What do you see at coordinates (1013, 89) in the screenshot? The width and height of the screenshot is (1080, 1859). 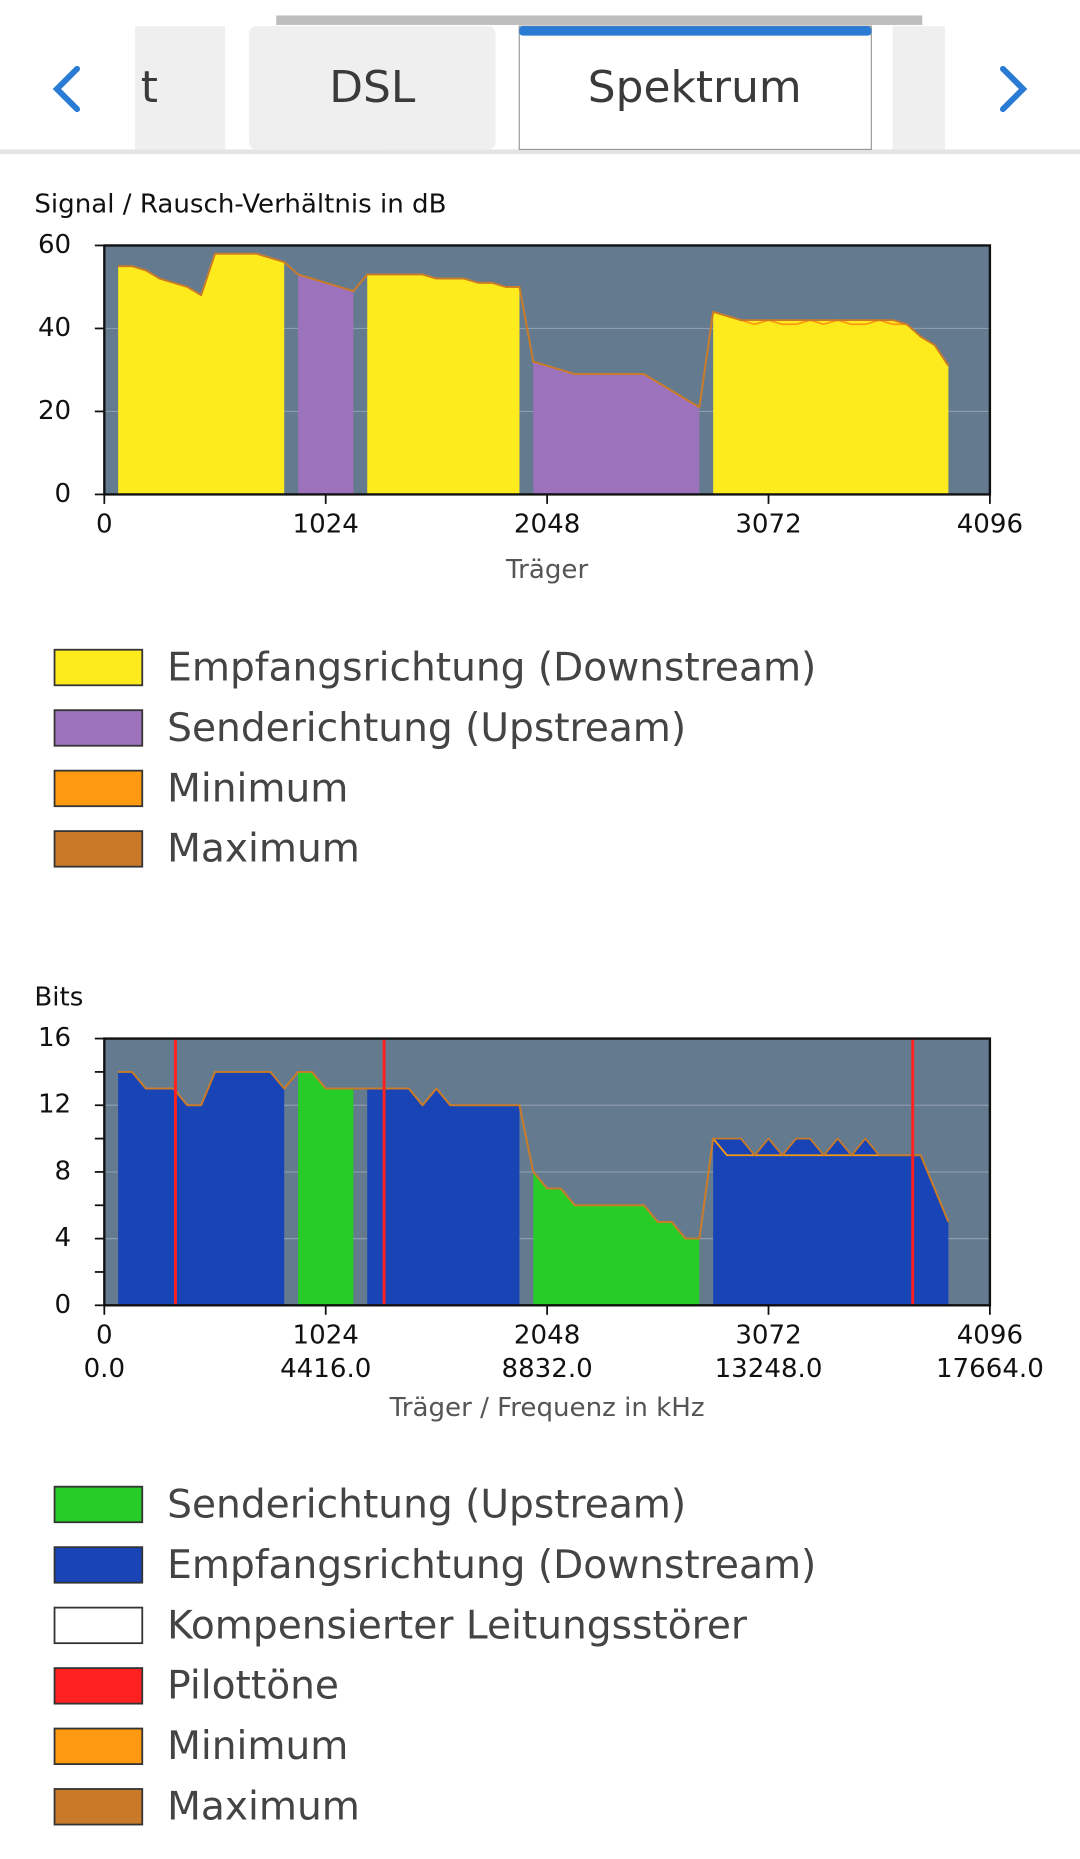 I see `nav-next` at bounding box center [1013, 89].